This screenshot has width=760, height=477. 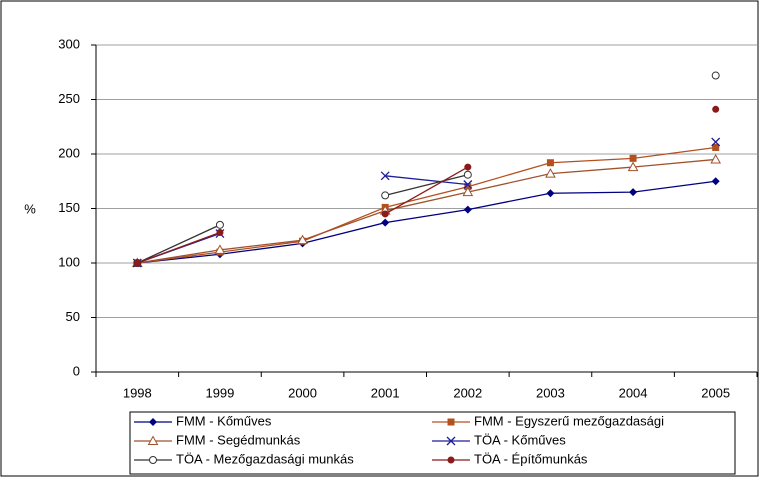 What do you see at coordinates (69, 43) in the screenshot?
I see `y-tick-label: 300` at bounding box center [69, 43].